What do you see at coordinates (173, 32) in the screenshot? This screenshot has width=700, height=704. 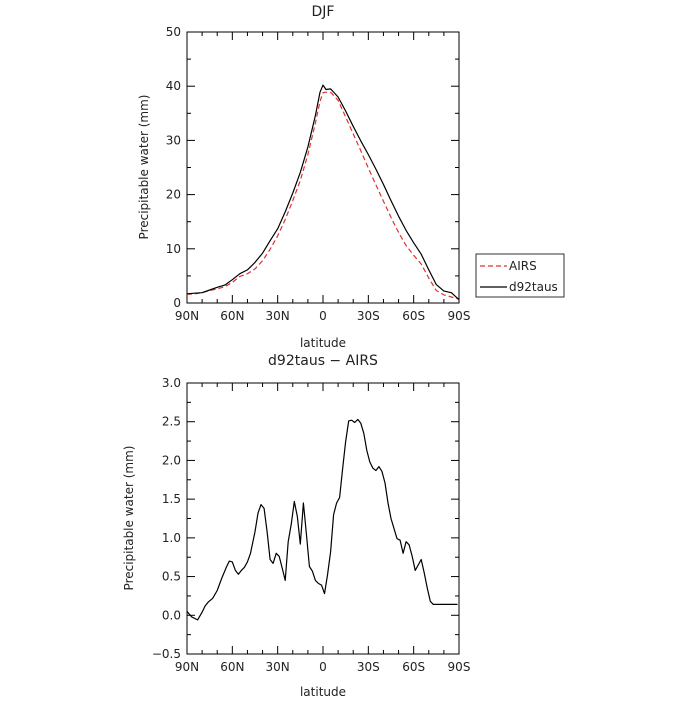 I see `y-tick-label: 50` at bounding box center [173, 32].